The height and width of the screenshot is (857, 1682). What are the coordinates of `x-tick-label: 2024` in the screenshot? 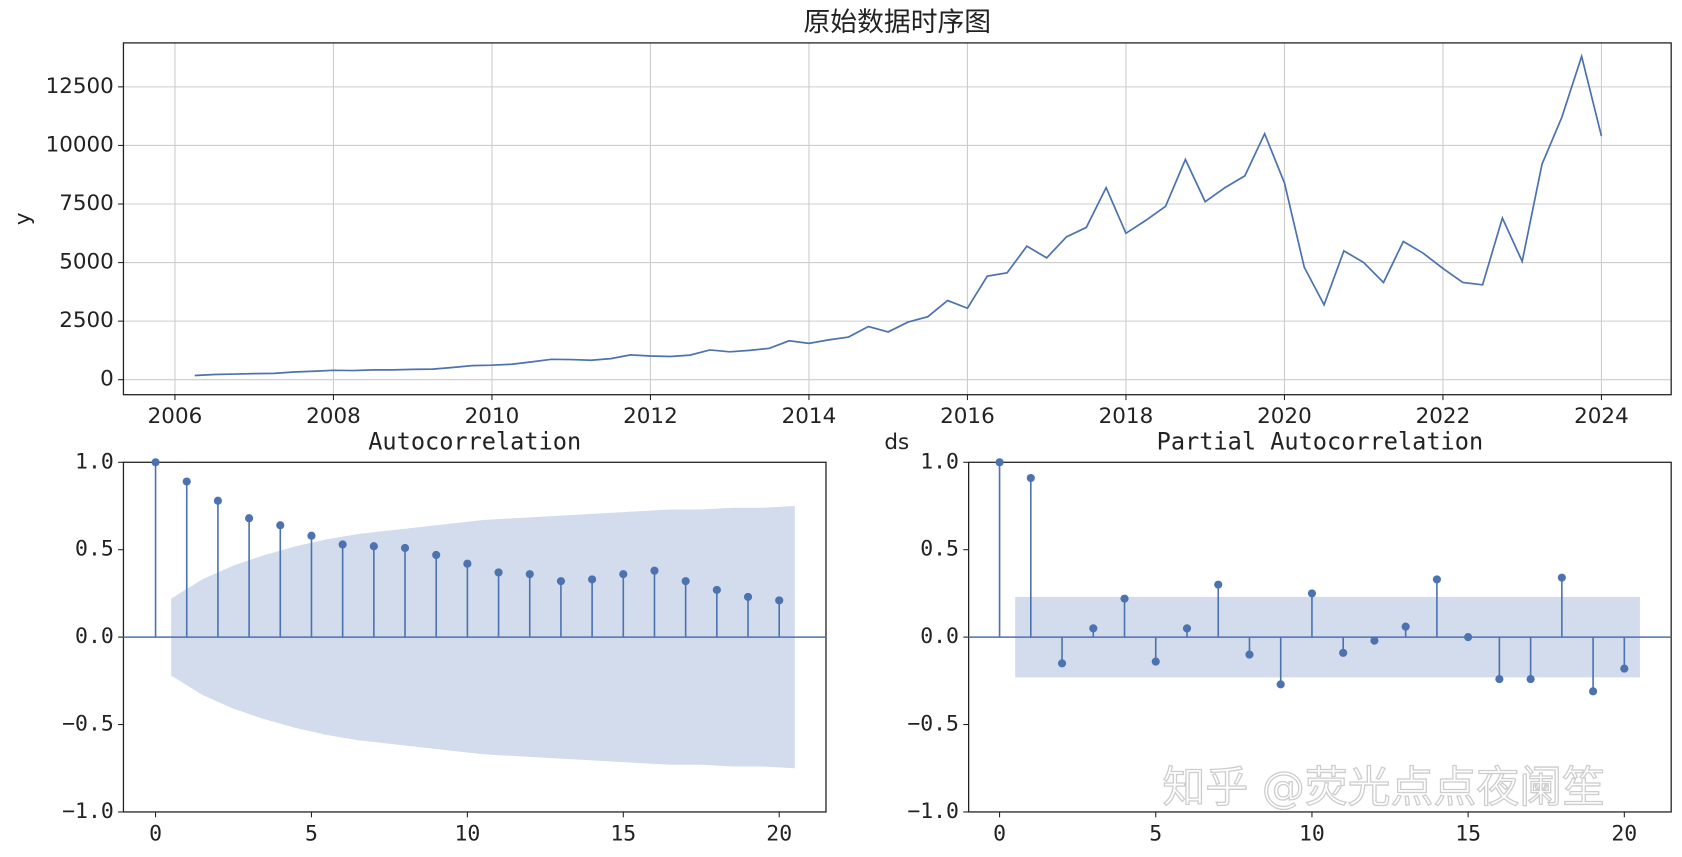 It's located at (1601, 416).